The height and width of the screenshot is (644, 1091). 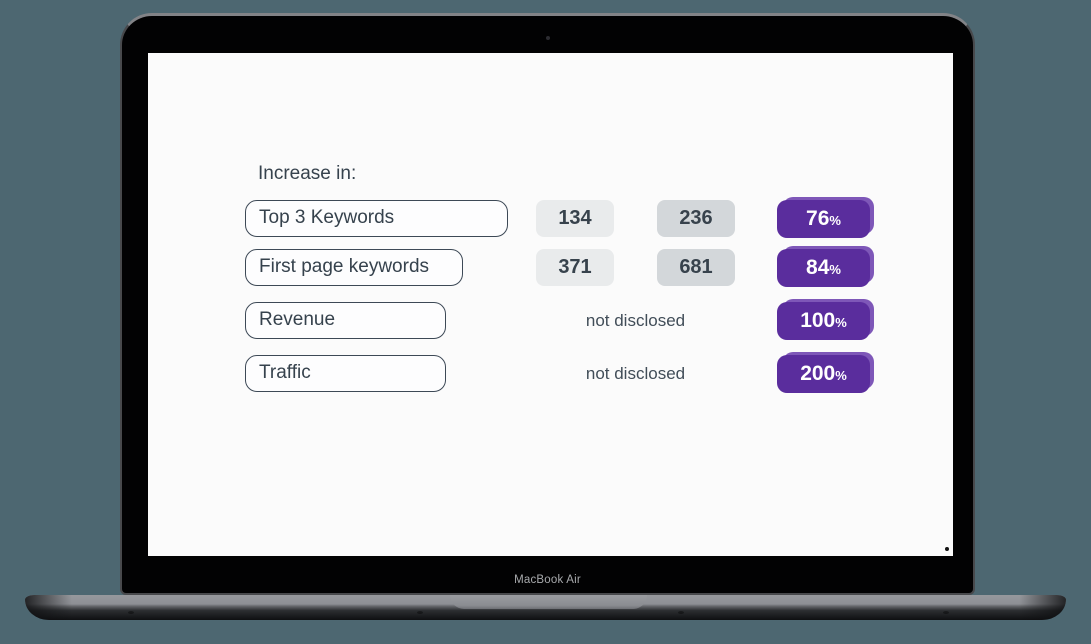 I want to click on badge-value: 200%, so click(x=823, y=374).